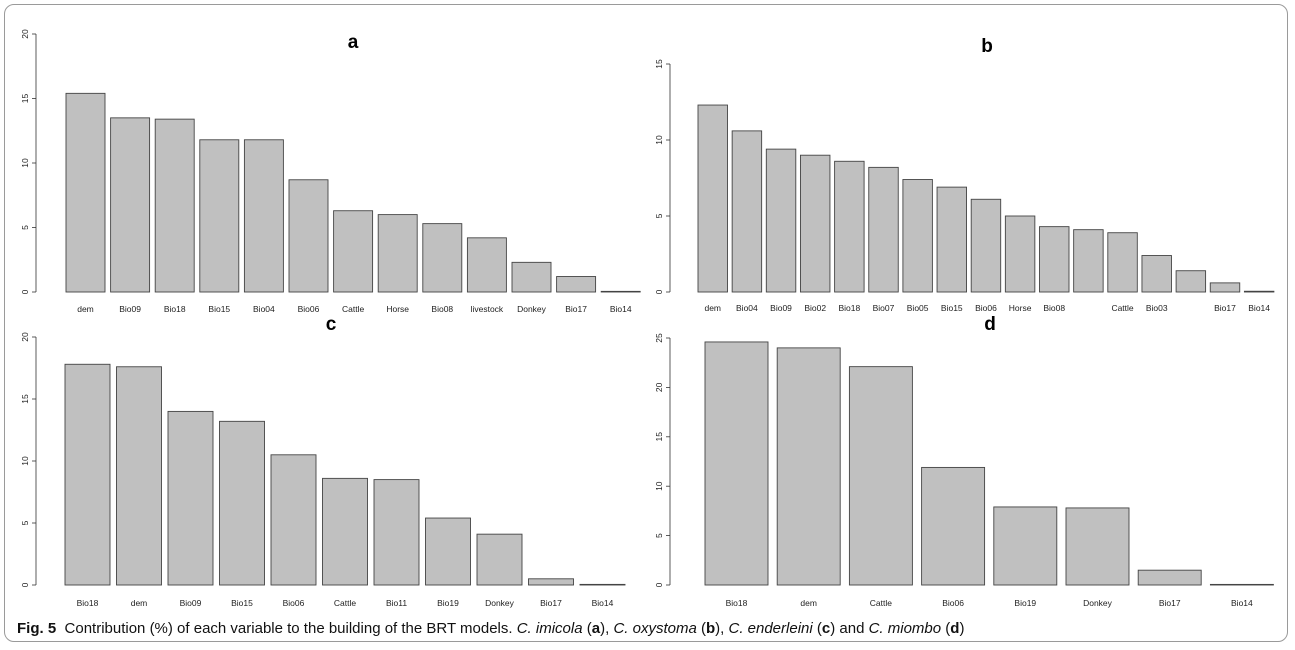 The image size is (1295, 650). I want to click on chart-title: a, so click(353, 42).